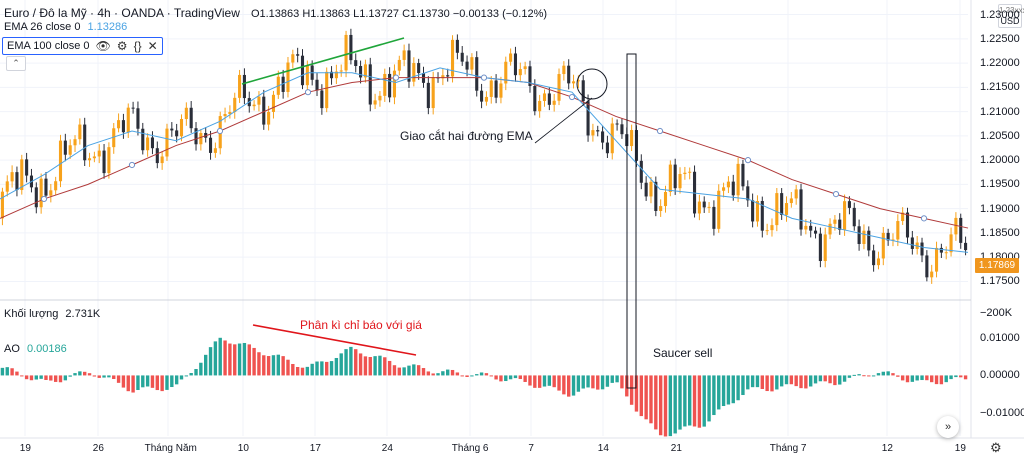 The width and height of the screenshot is (1024, 456). I want to click on close-icon: ✕, so click(152, 46).